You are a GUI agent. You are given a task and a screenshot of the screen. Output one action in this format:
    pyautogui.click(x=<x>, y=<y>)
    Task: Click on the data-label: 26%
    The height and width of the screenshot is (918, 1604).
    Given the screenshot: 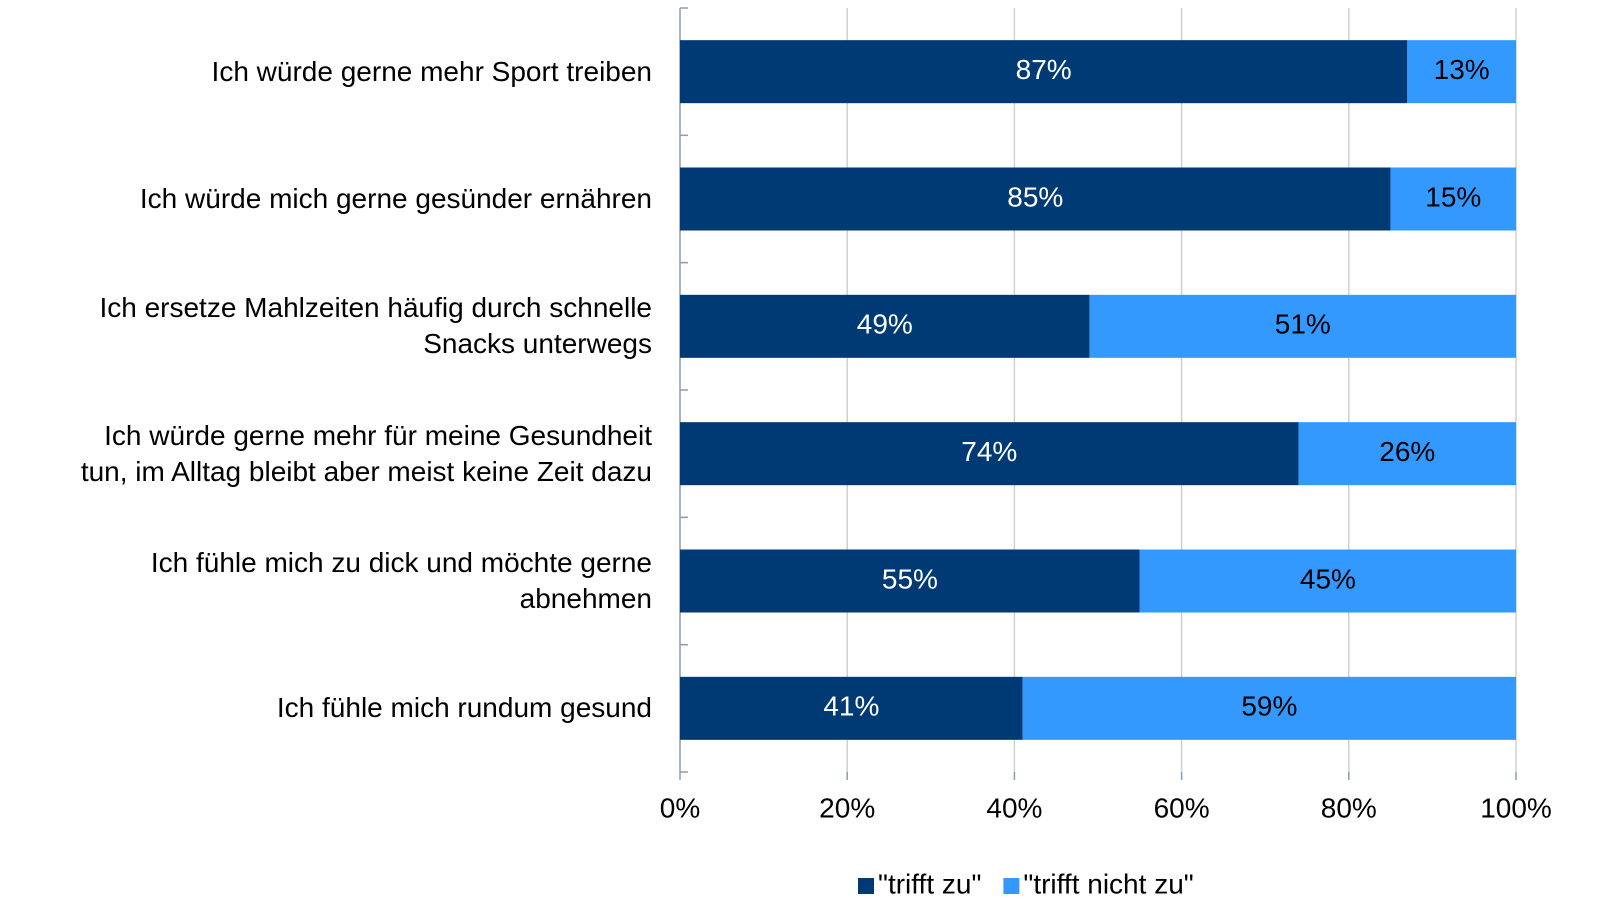 What is the action you would take?
    pyautogui.click(x=1407, y=451)
    